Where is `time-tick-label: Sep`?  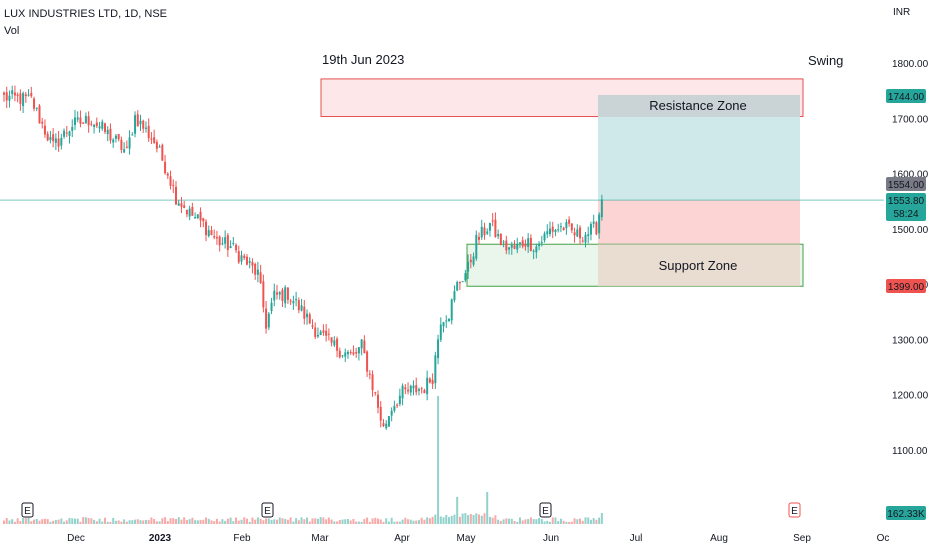
time-tick-label: Sep is located at coordinates (802, 538).